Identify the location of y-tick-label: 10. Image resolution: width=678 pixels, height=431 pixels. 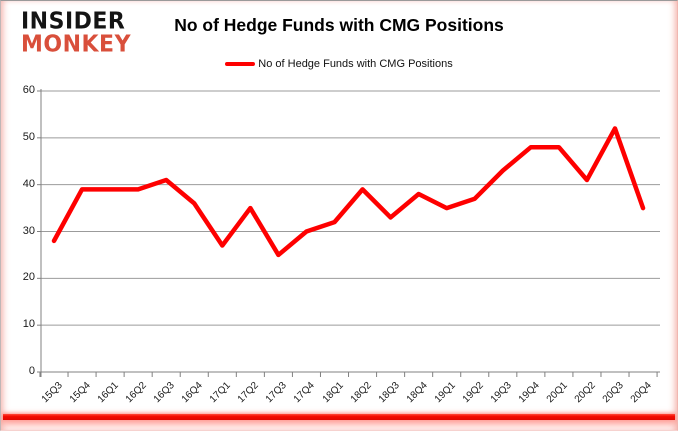
(28, 324).